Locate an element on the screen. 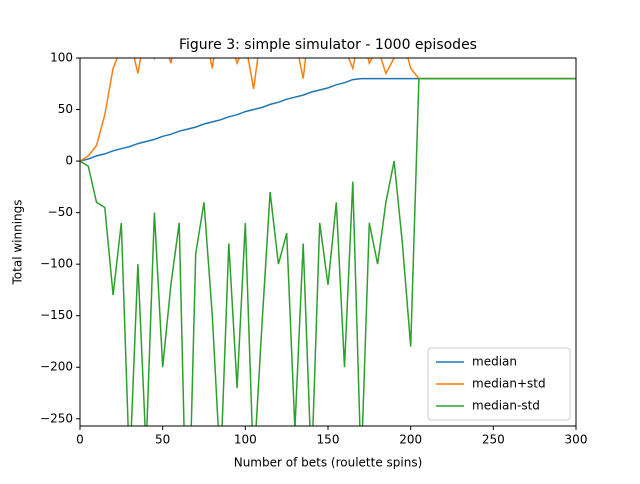 This screenshot has width=640, height=484. x-tick-label: 300 is located at coordinates (576, 440).